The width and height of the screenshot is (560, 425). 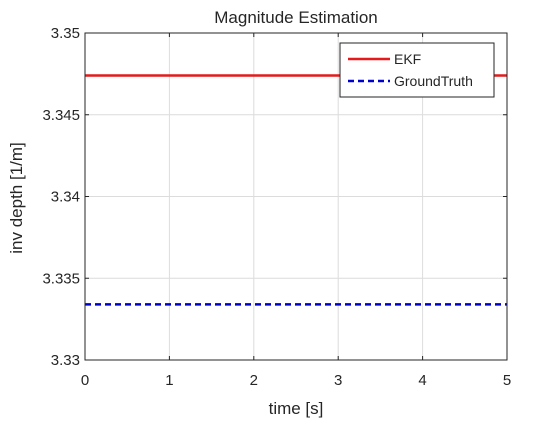 What do you see at coordinates (61, 115) in the screenshot?
I see `y-tick-label: 3.345` at bounding box center [61, 115].